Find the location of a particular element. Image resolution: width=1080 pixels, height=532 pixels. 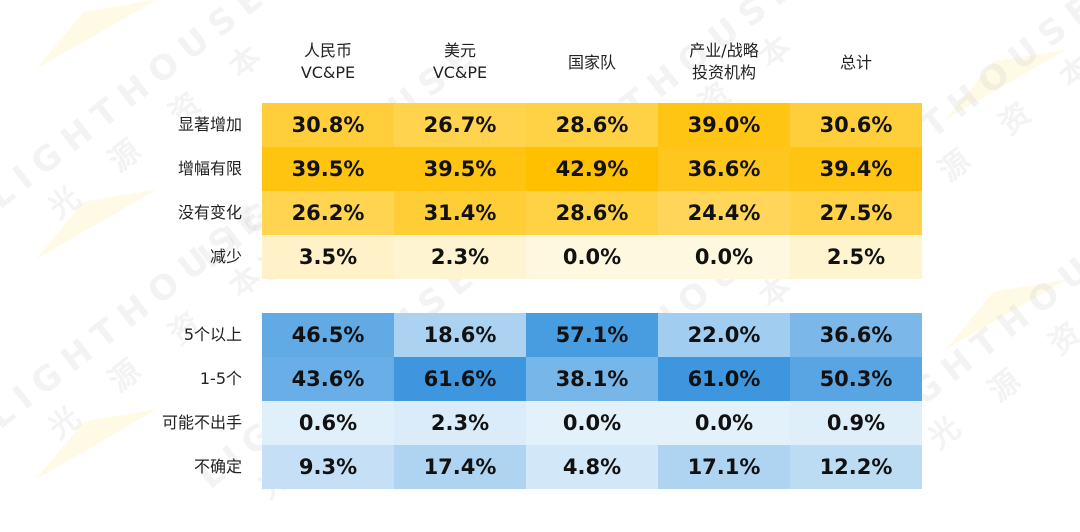

heatmap-cell: 12.2% is located at coordinates (856, 467).